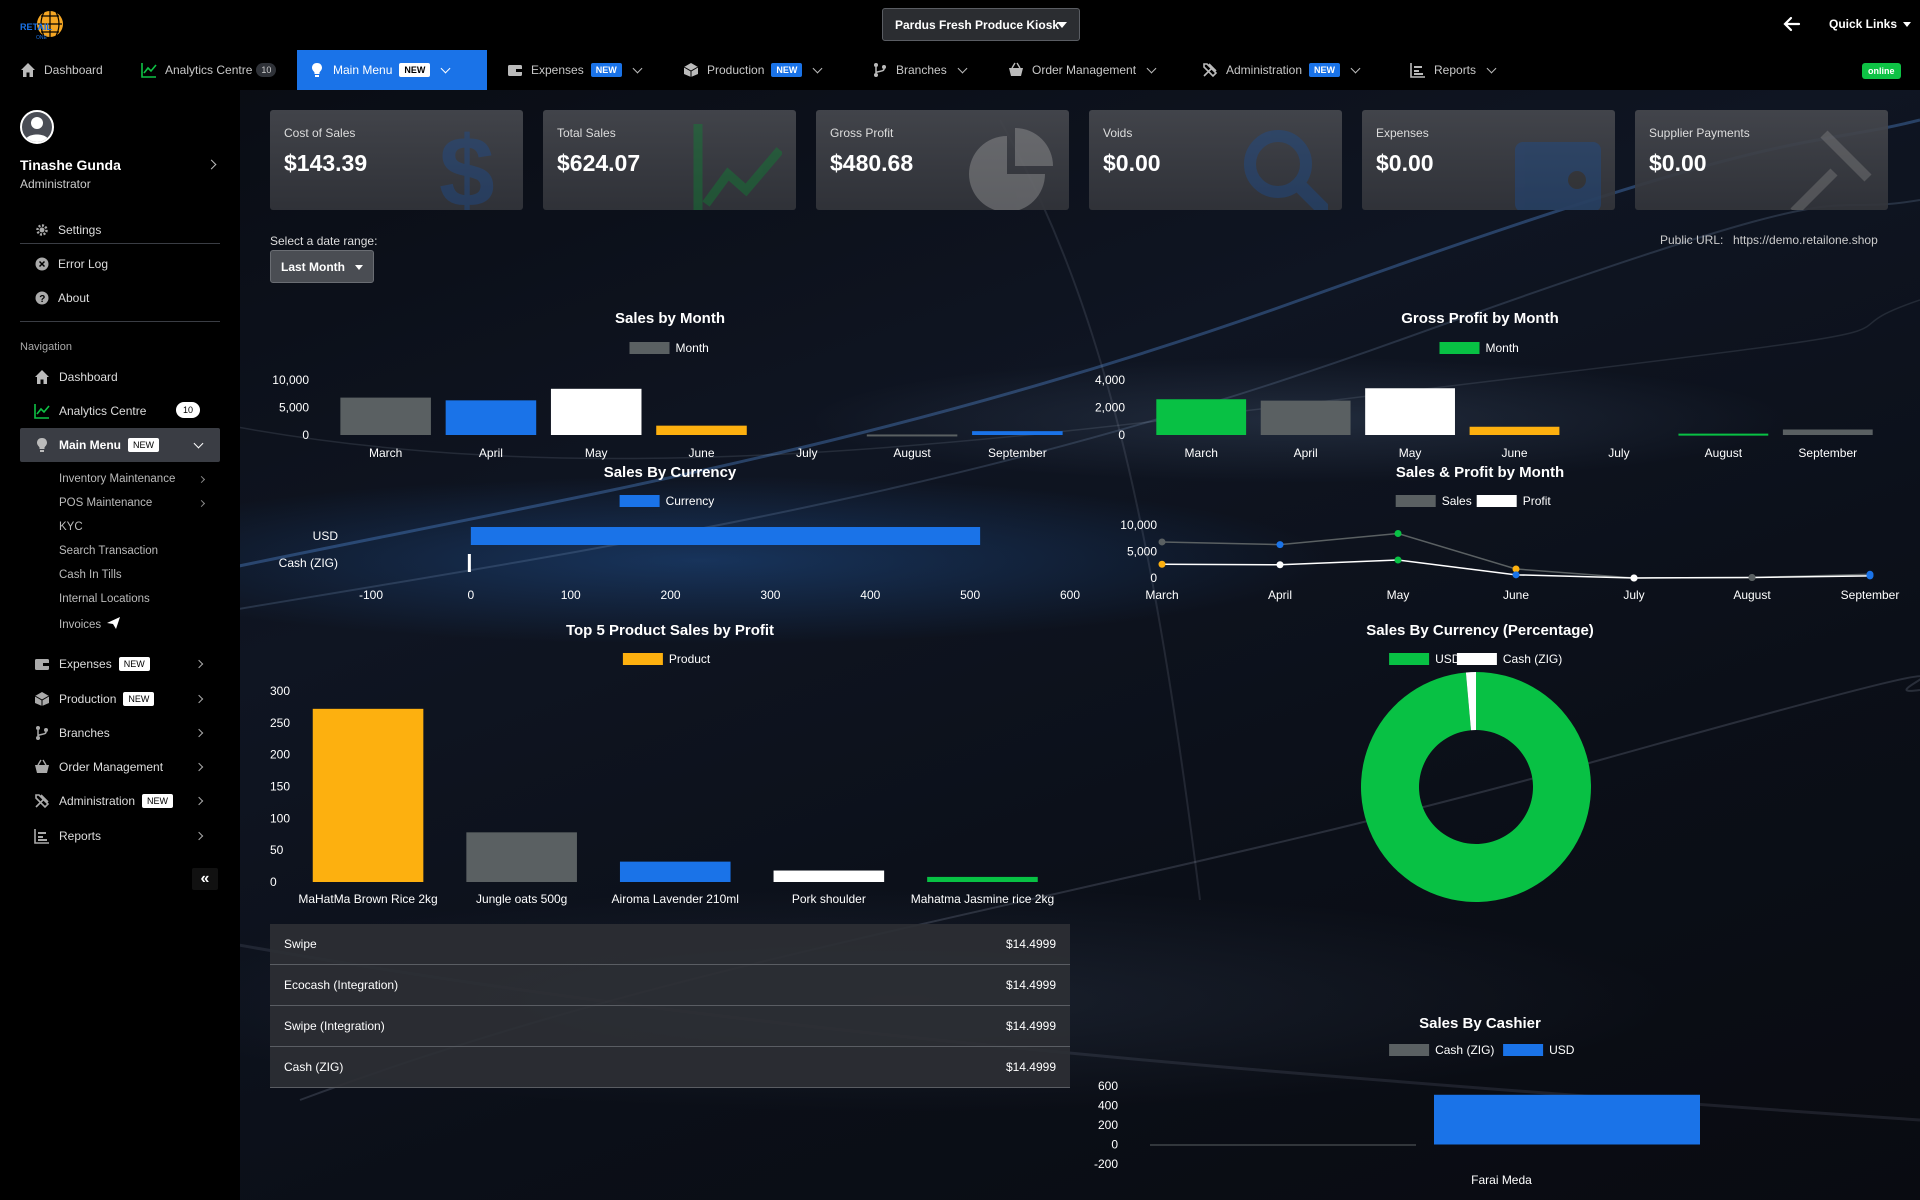 This screenshot has height=1200, width=1920. I want to click on submenu-invoices: Invoices, so click(90, 624).